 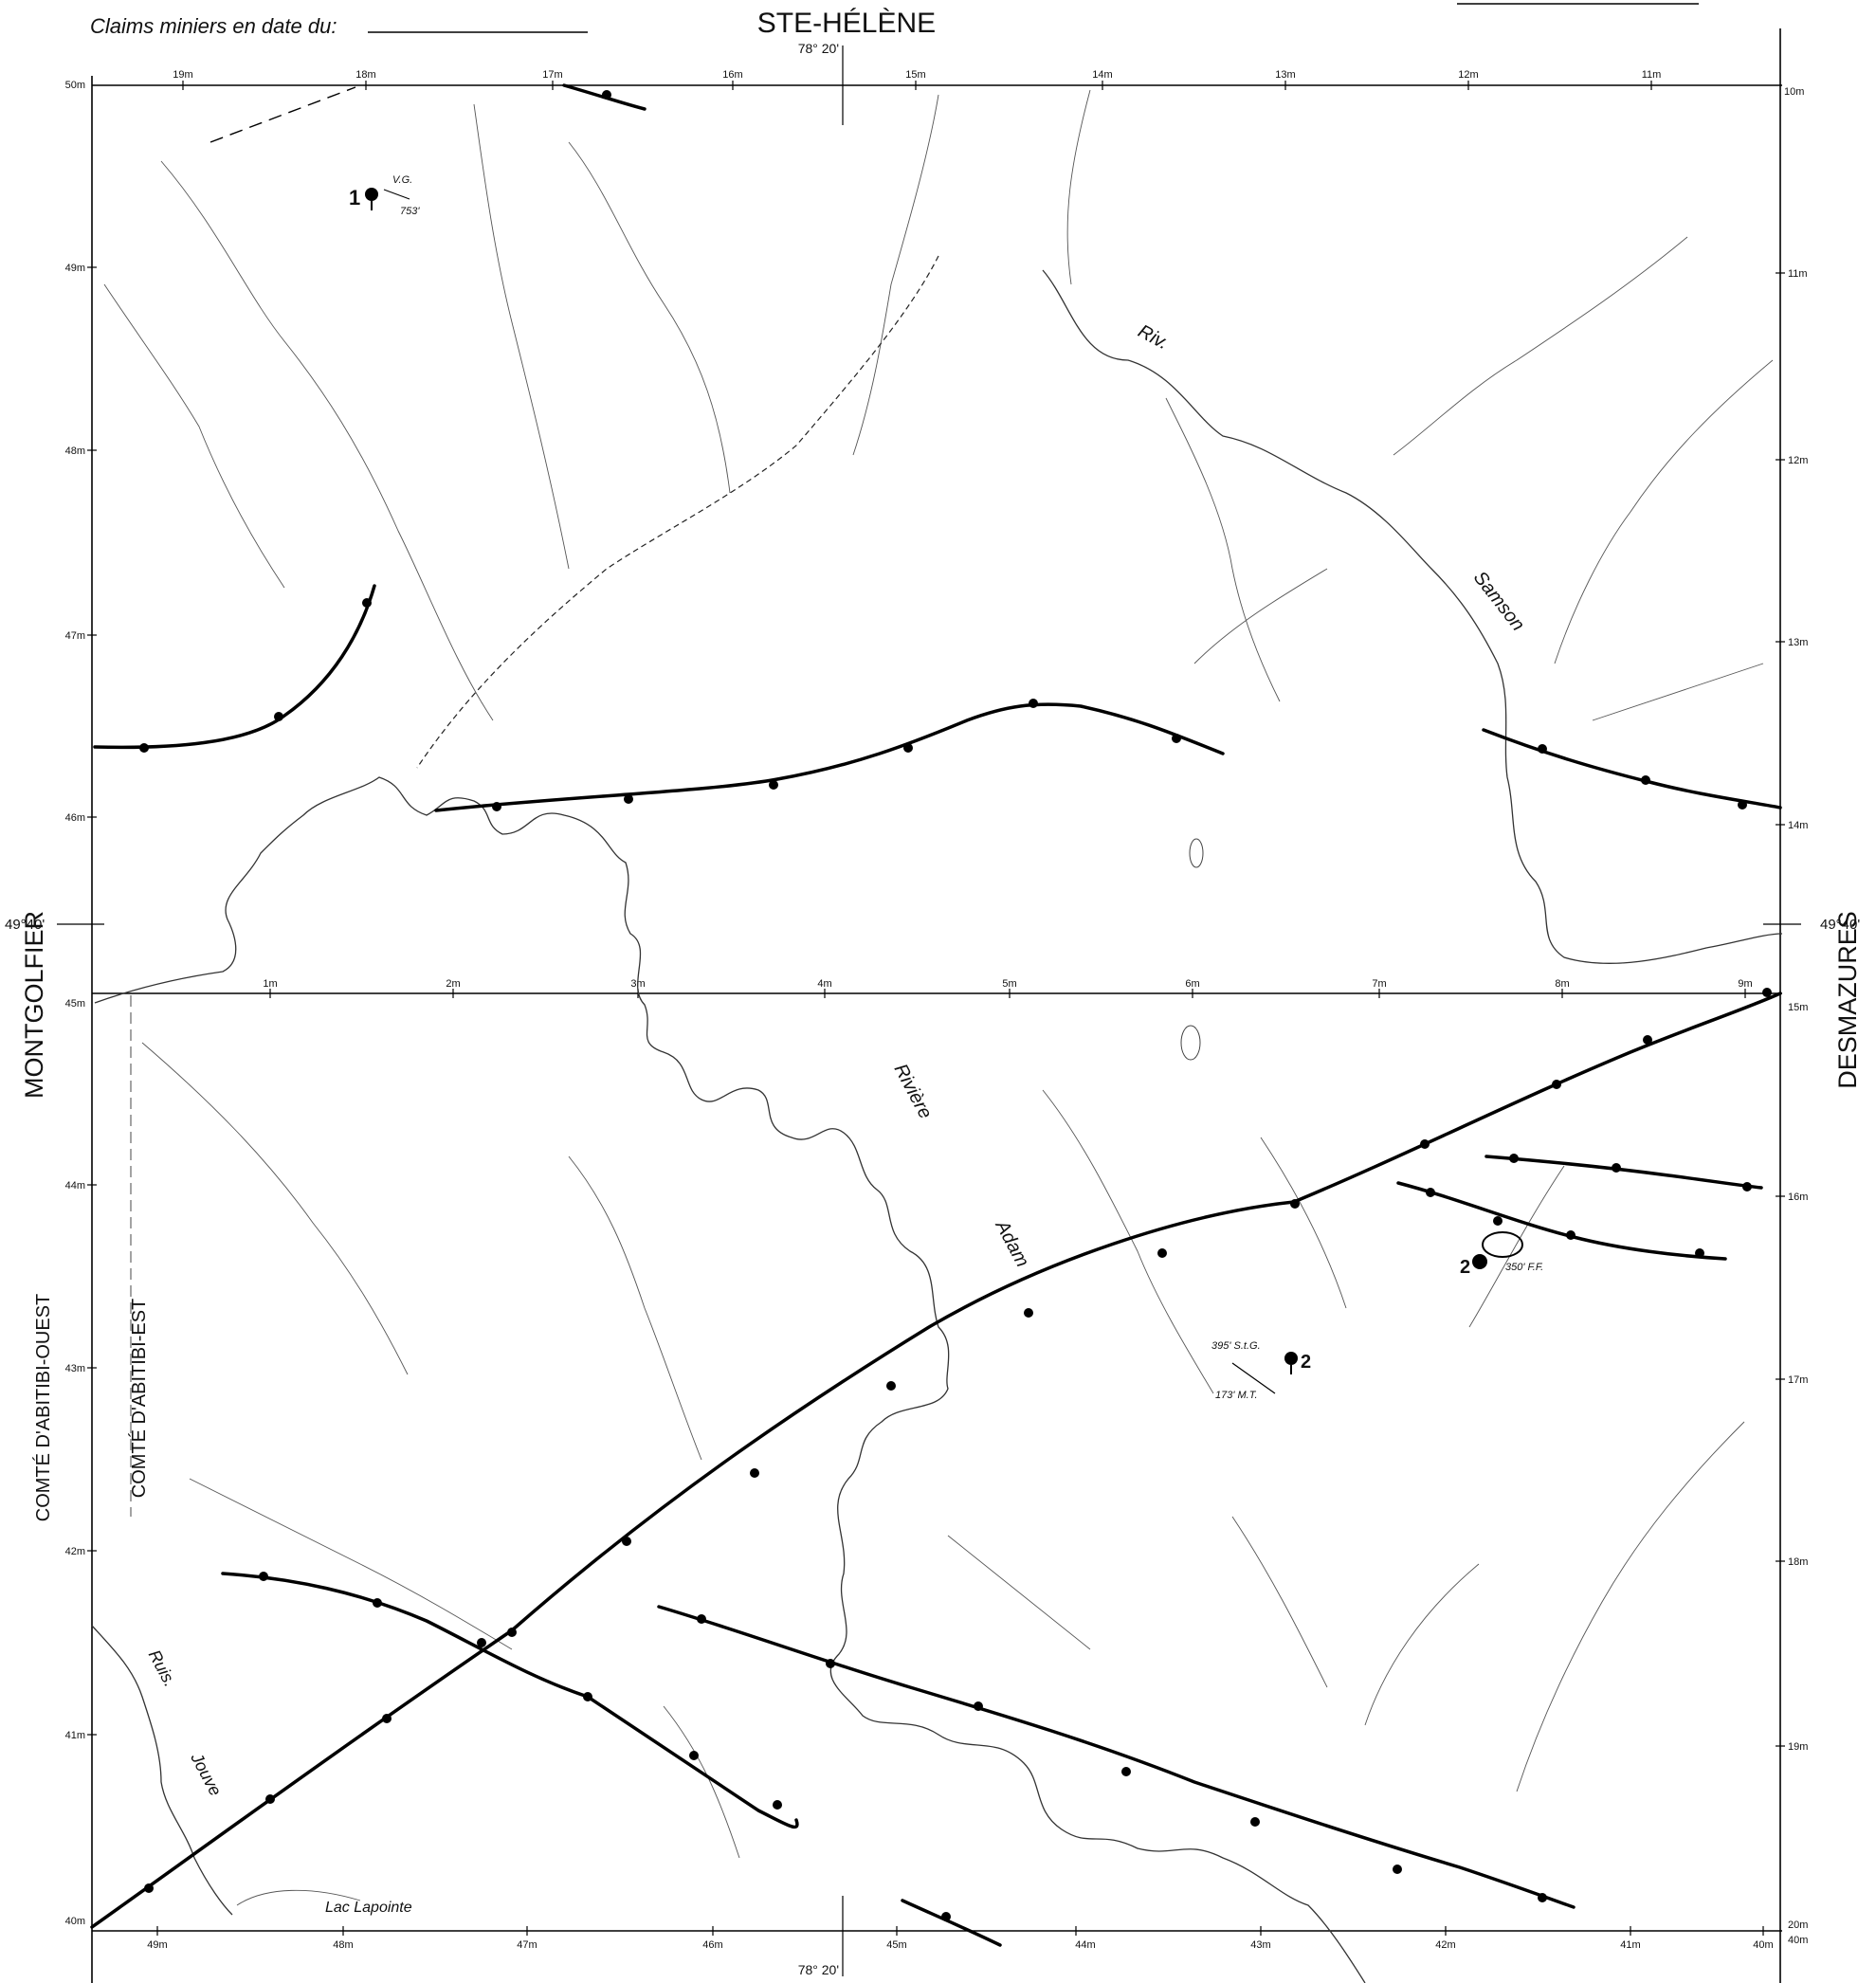 I want to click on drill-hole-1: 1 V.G. 753', so click(x=384, y=196).